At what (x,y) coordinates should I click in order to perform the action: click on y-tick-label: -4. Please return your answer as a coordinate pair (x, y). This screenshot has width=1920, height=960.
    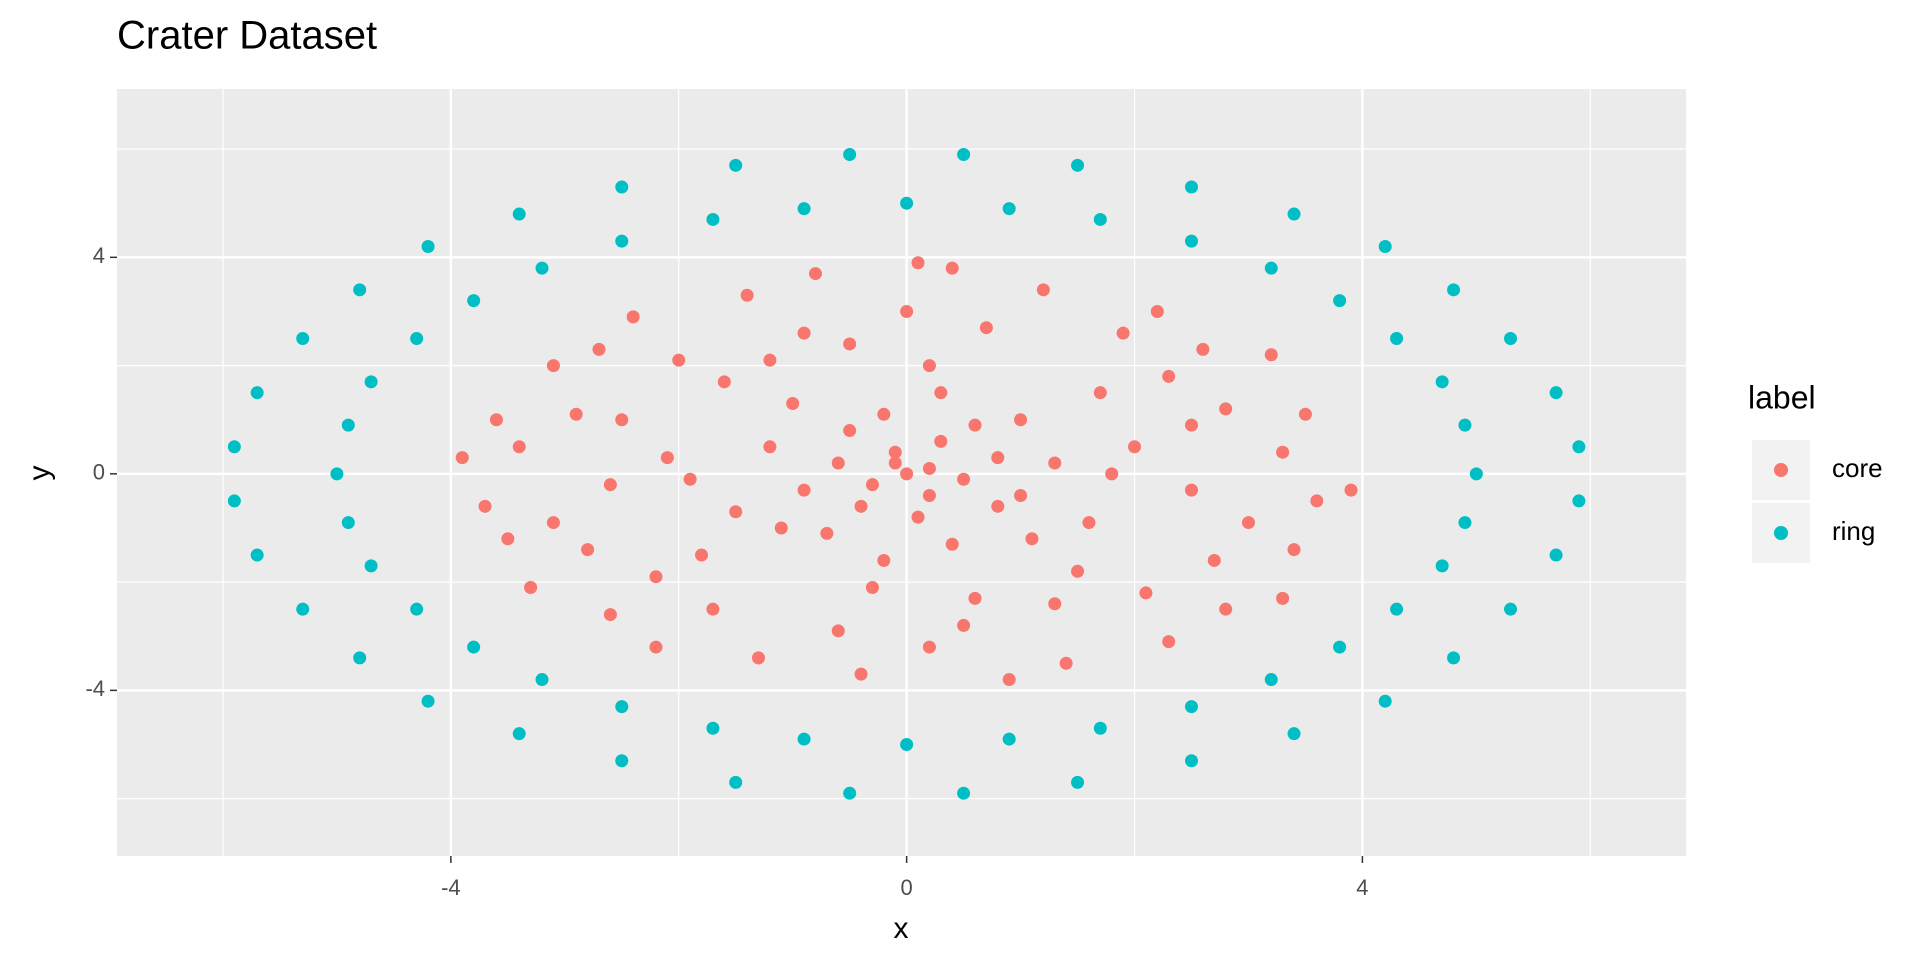
    Looking at the image, I should click on (95, 688).